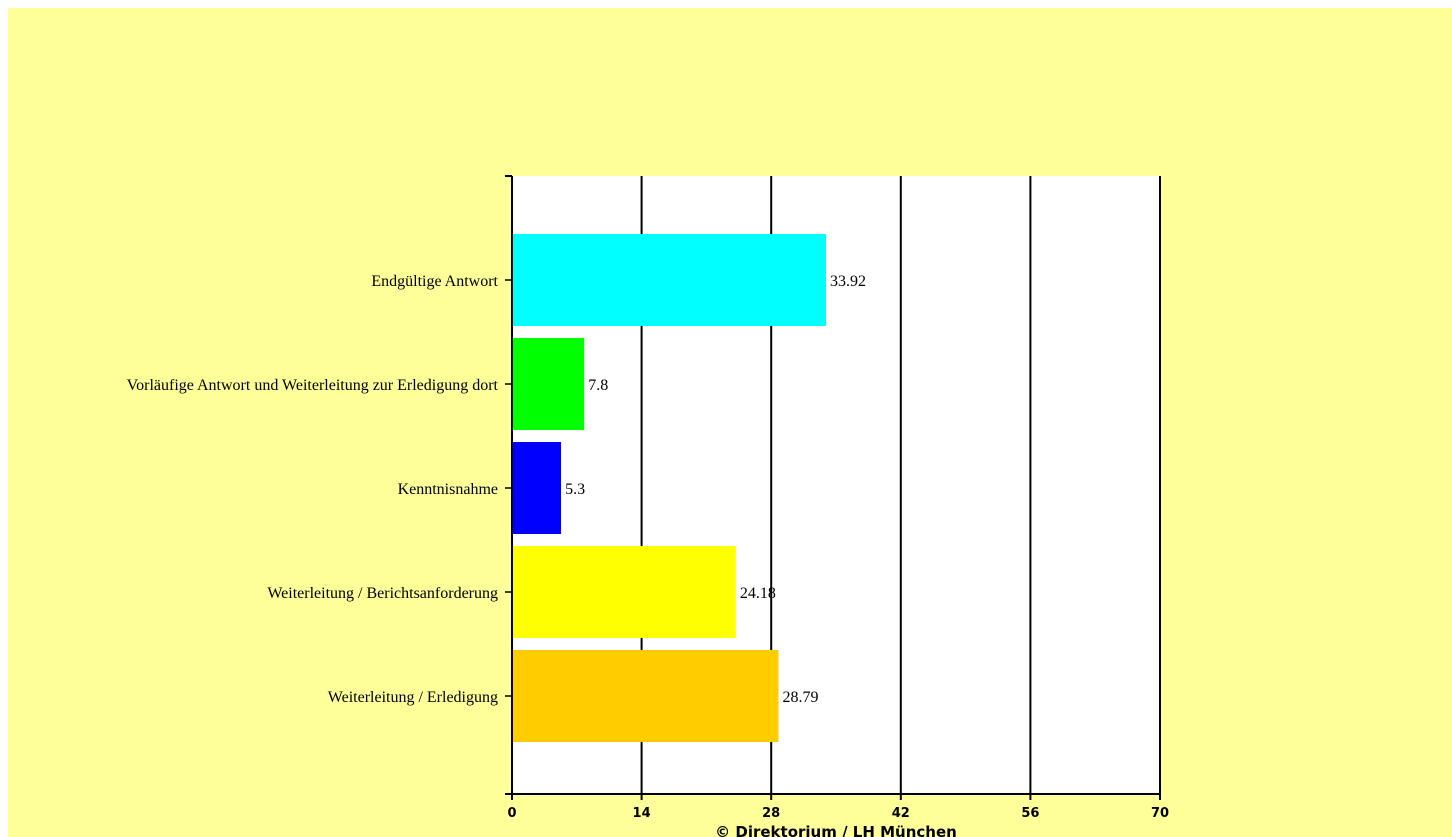 The image size is (1452, 837). Describe the element at coordinates (434, 281) in the screenshot. I see `category-label: Endgültige Antwort` at that location.